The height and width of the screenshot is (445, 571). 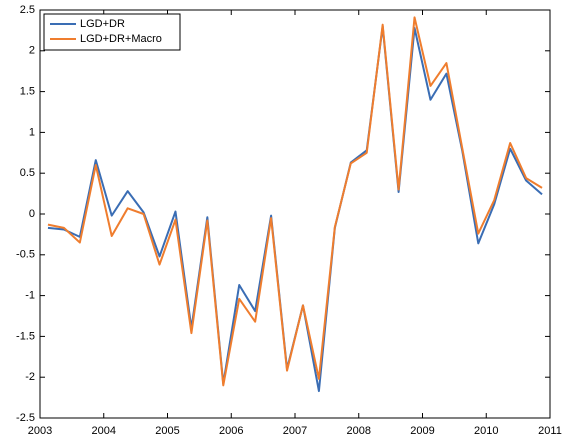 What do you see at coordinates (25, 418) in the screenshot?
I see `y-tick-label: -2.5` at bounding box center [25, 418].